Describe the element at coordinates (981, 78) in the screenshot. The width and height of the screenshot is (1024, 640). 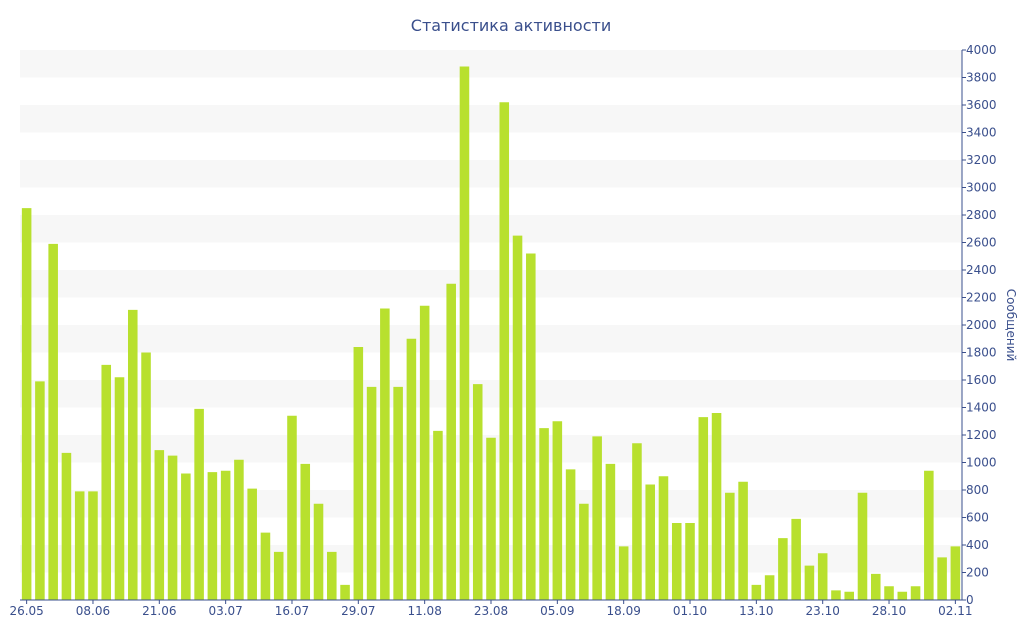
I see `y-tick-label: 3800` at that location.